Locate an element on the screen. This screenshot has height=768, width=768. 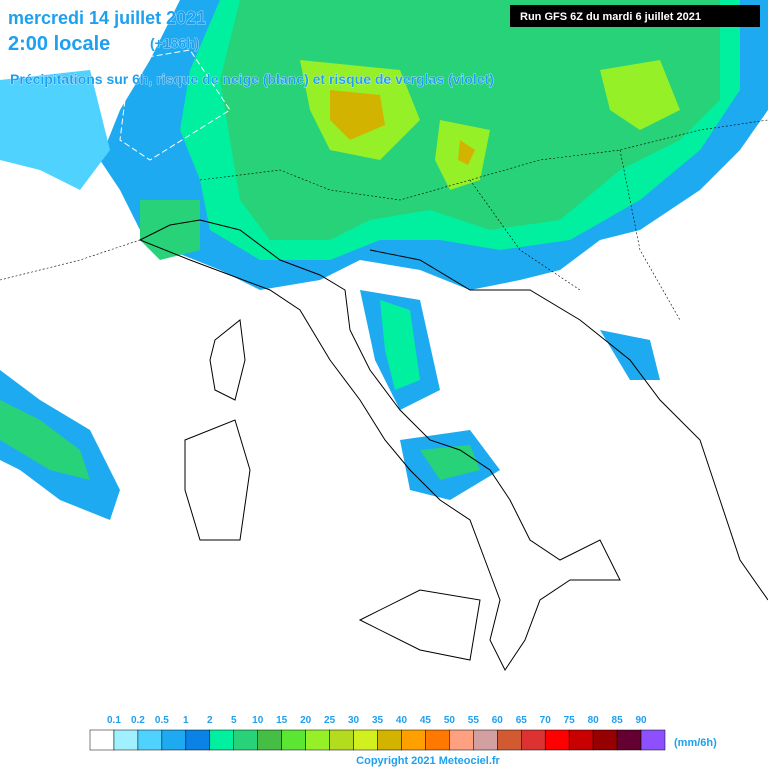
legend-label: 70 is located at coordinates (546, 720).